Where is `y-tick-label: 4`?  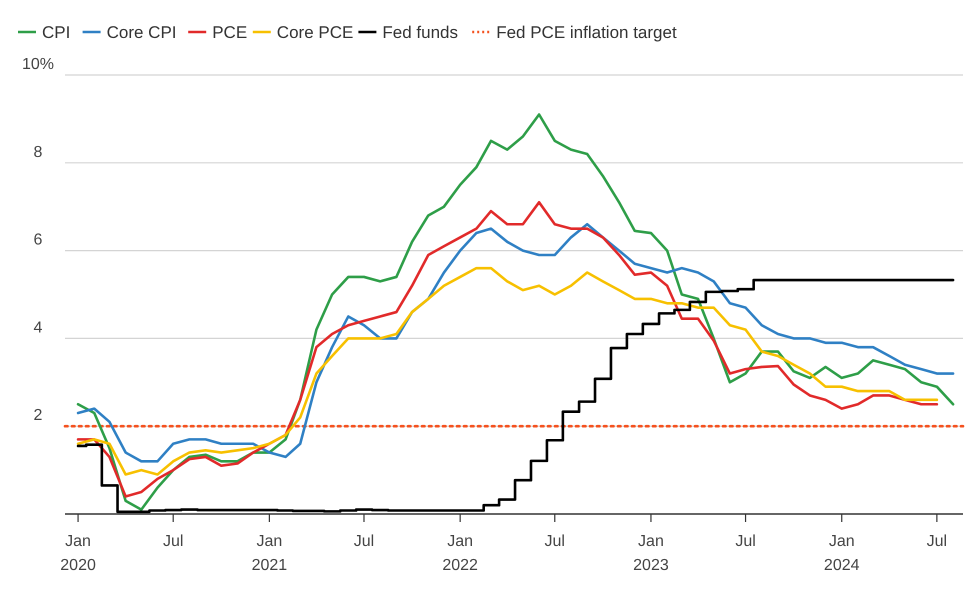 y-tick-label: 4 is located at coordinates (38, 327).